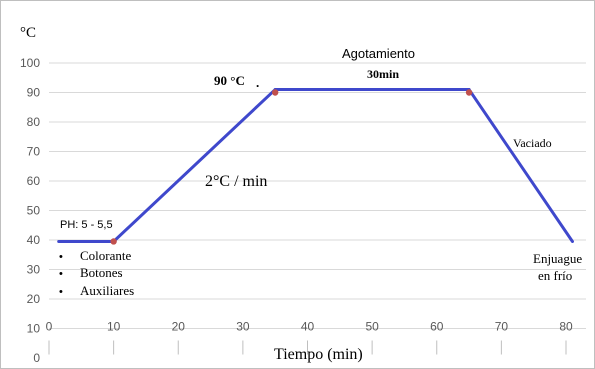 The height and width of the screenshot is (369, 595). What do you see at coordinates (28, 33) in the screenshot?
I see `y-axis-label: °C` at bounding box center [28, 33].